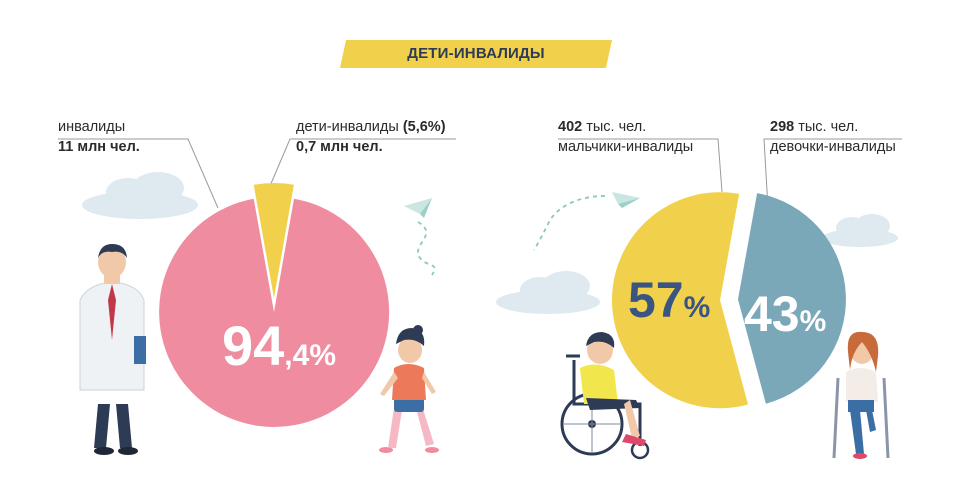  Describe the element at coordinates (99, 137) in the screenshot. I see `label-invalids: инвалиды 11 млн чел.` at that location.